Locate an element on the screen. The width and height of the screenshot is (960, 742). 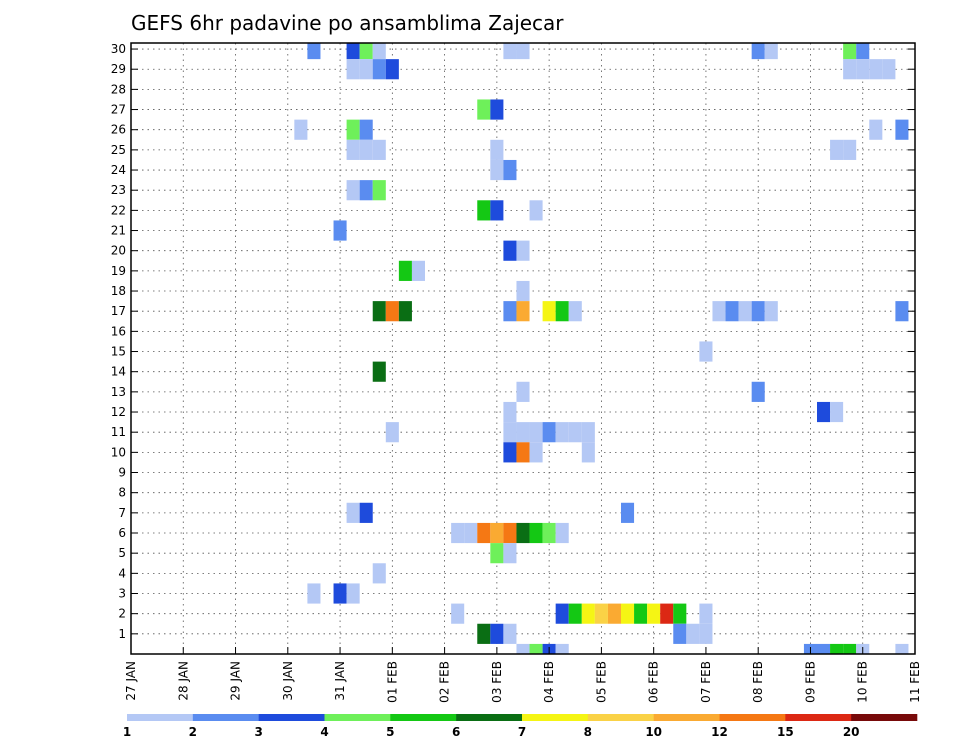
colorbar-label: 5 is located at coordinates (390, 732).